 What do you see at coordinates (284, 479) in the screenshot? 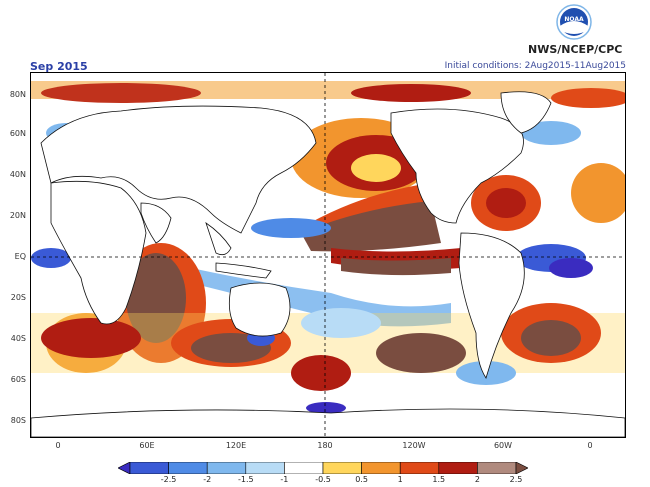
I see `colorbar-label: -1` at bounding box center [284, 479].